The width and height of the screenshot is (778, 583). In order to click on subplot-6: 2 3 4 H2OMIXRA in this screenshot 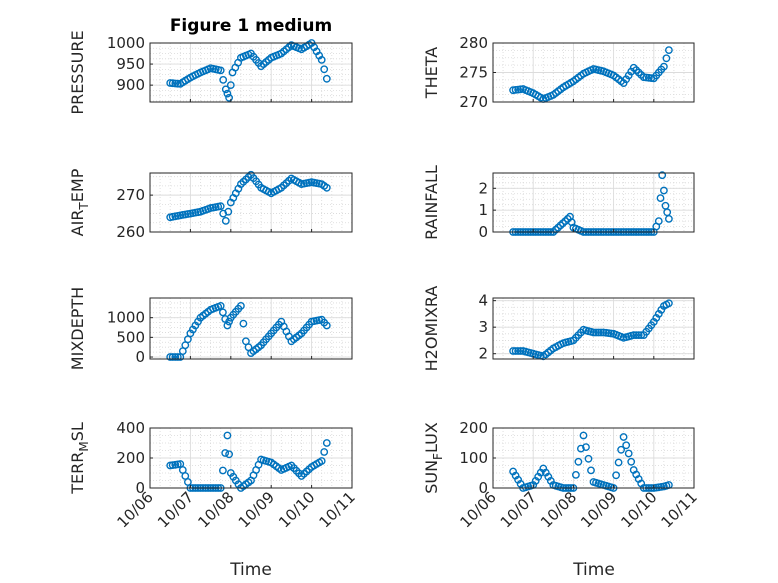, I will do `click(558, 329)`.